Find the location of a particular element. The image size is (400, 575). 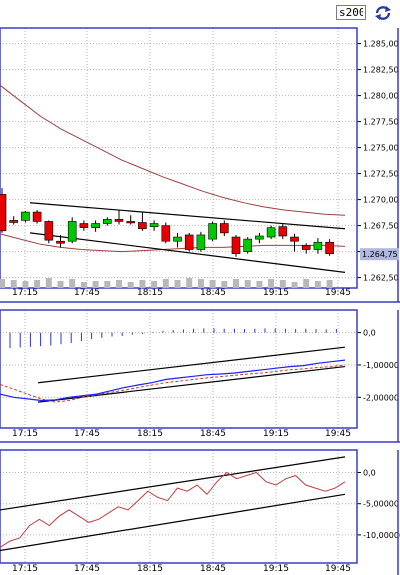

y-tick-label: 1.277,50 is located at coordinates (381, 122).